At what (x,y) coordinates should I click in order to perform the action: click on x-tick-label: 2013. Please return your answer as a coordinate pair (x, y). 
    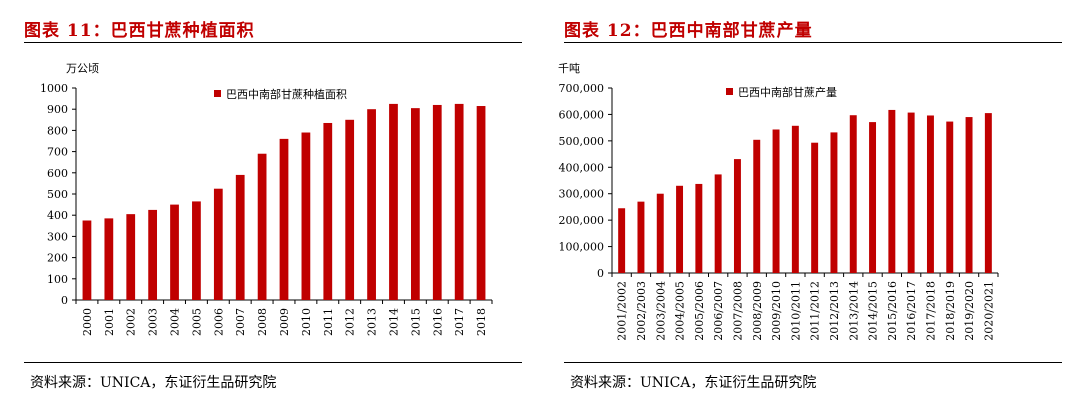
    Looking at the image, I should click on (372, 322).